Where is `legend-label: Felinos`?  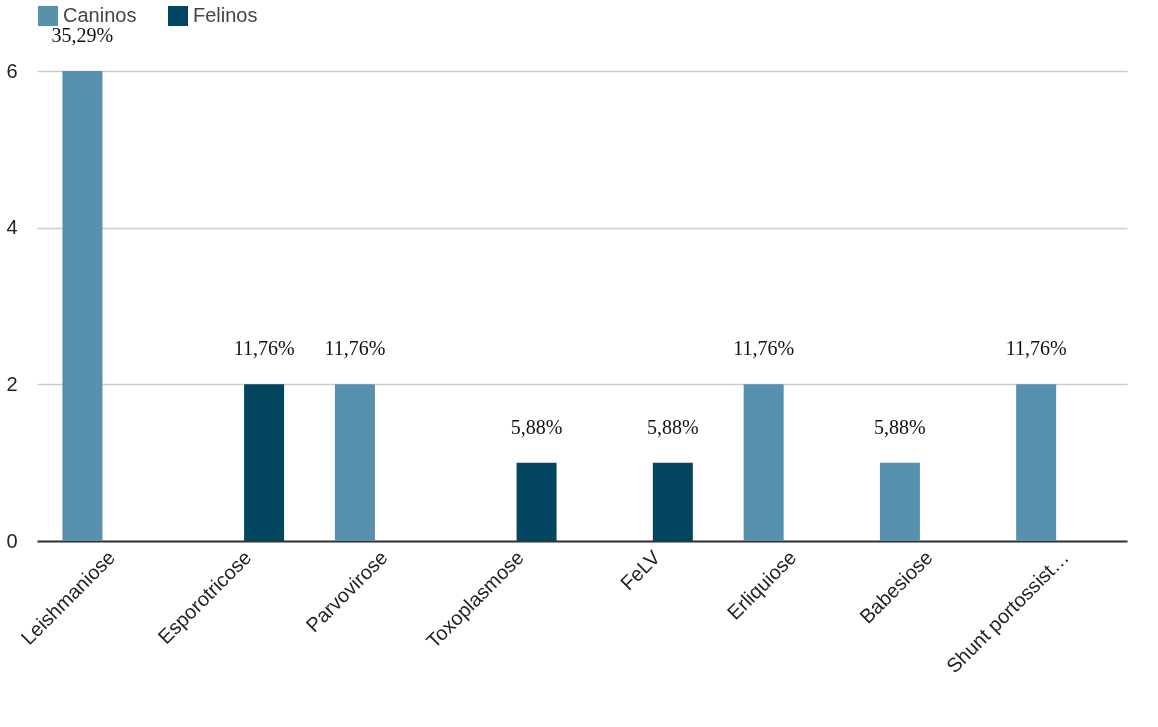
legend-label: Felinos is located at coordinates (225, 15).